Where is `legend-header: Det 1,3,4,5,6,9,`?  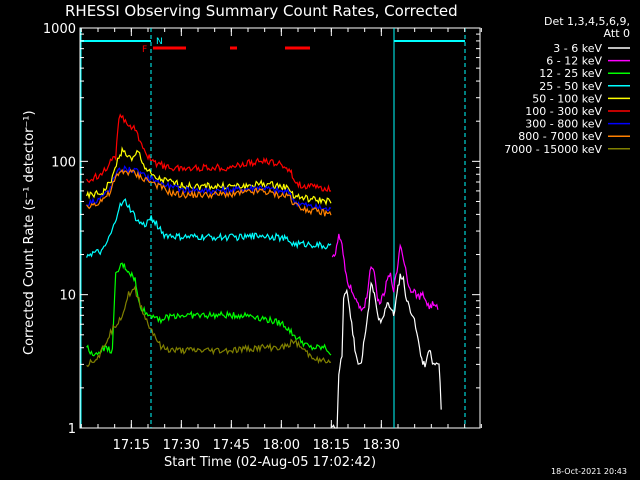 legend-header: Det 1,3,4,5,6,9, is located at coordinates (587, 21).